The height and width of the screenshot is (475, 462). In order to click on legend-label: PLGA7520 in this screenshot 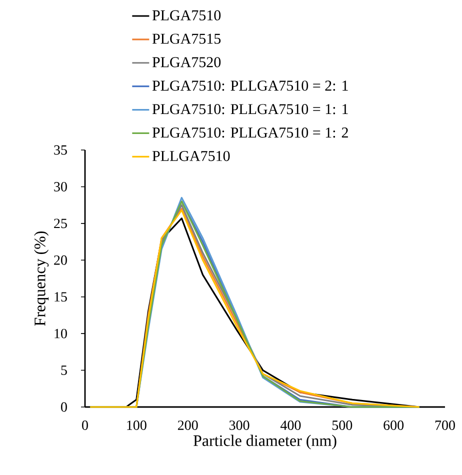, I will do `click(186, 62)`.